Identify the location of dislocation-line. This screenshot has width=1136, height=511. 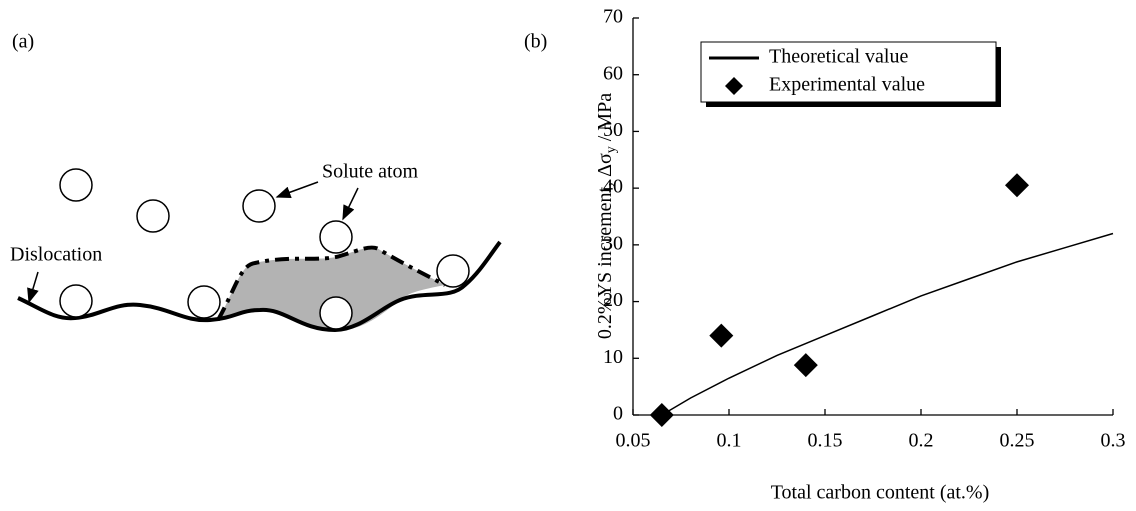
(259, 286).